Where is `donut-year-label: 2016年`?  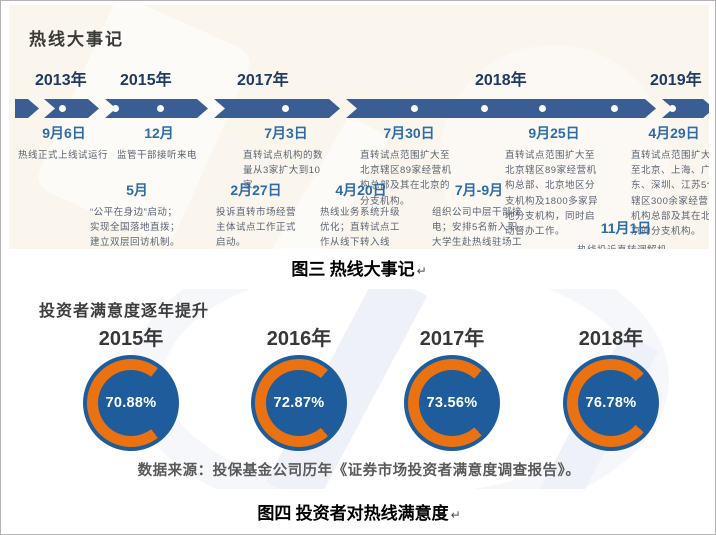
donut-year-label: 2016年 is located at coordinates (299, 339).